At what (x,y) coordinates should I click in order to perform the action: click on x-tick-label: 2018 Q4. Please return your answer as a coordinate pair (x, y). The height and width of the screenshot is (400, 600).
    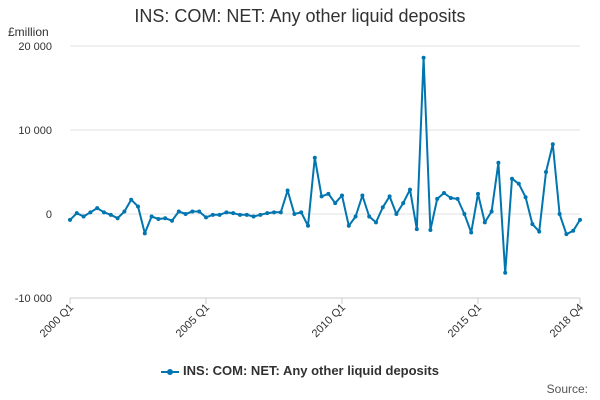
    Looking at the image, I should click on (567, 321).